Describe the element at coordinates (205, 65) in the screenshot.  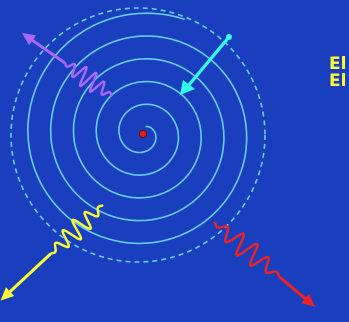
I see `infall-arrow` at that location.